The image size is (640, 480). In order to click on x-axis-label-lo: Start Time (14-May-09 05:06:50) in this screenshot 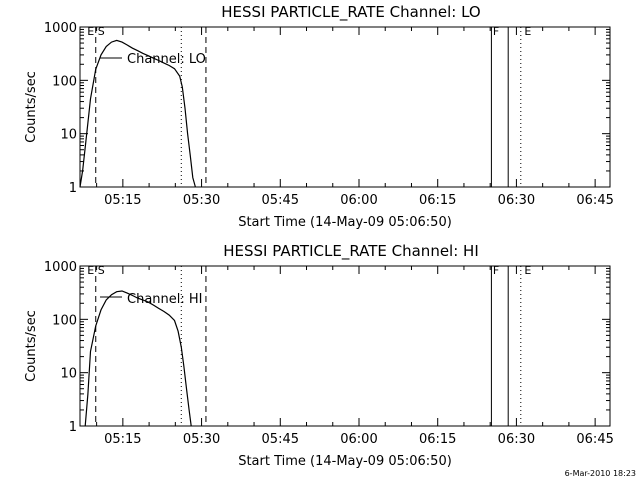, I will do `click(345, 222)`.